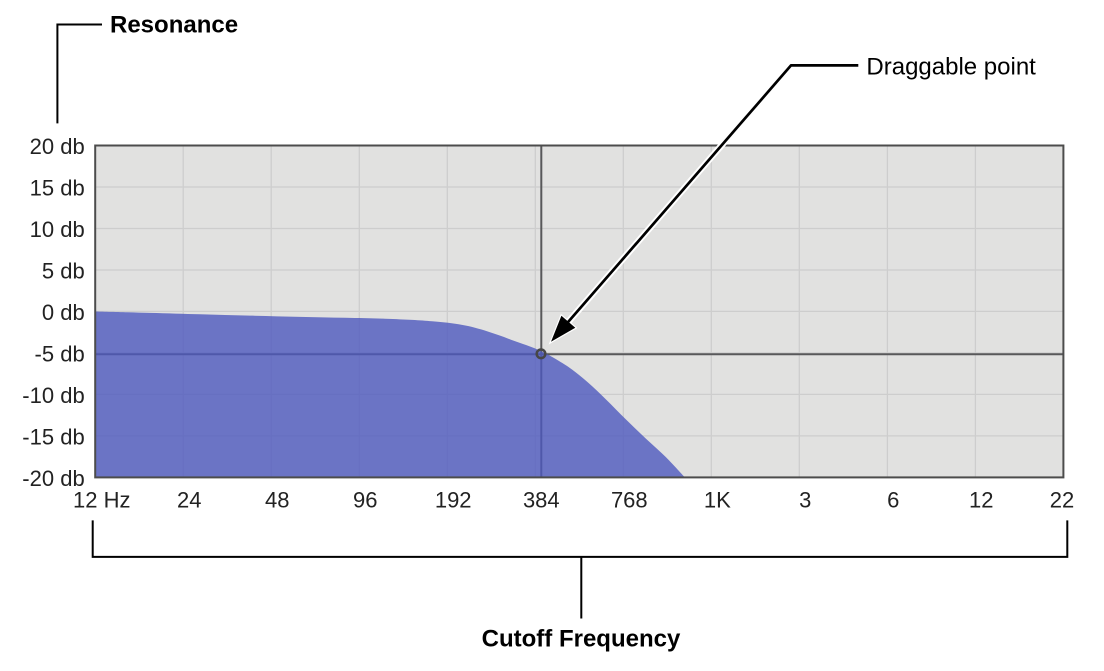 Image resolution: width=1104 pixels, height=671 pixels. What do you see at coordinates (453, 500) in the screenshot?
I see `svg-text: 192` at bounding box center [453, 500].